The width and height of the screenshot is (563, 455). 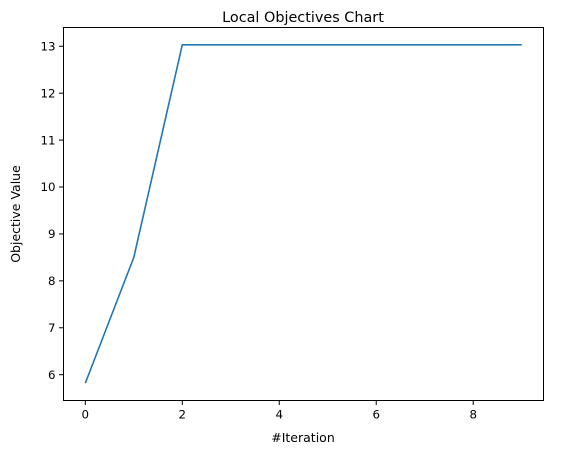 What do you see at coordinates (52, 210) in the screenshot?
I see `y-axis-ticks: 6 7 8 9 10 11 12 13` at bounding box center [52, 210].